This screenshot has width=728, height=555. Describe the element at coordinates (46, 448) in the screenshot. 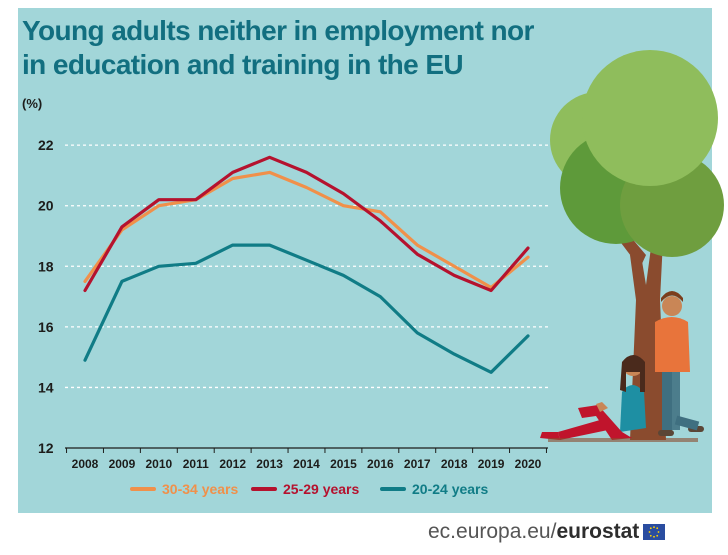

I see `y-tick-label-12: 12` at that location.